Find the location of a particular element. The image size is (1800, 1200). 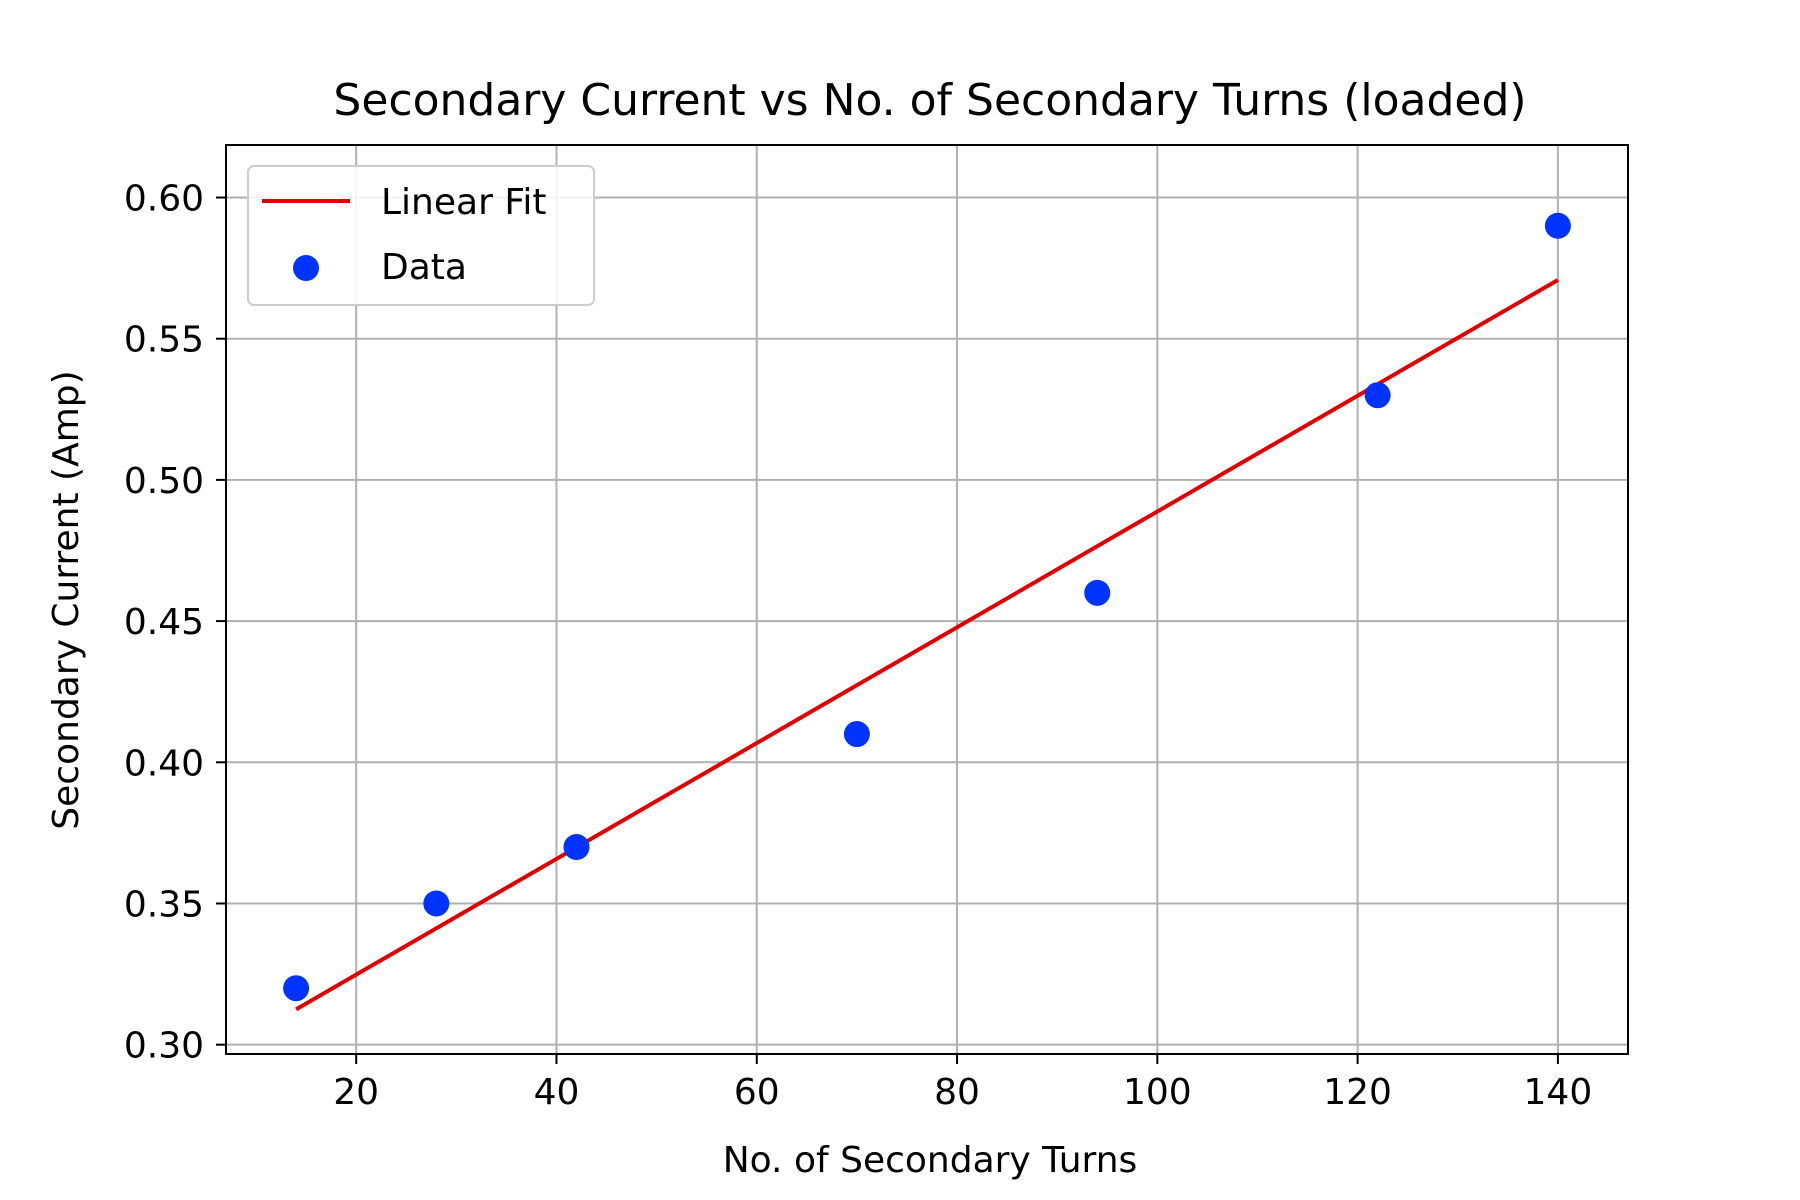

y-tick-label: 0.55 is located at coordinates (164, 340).